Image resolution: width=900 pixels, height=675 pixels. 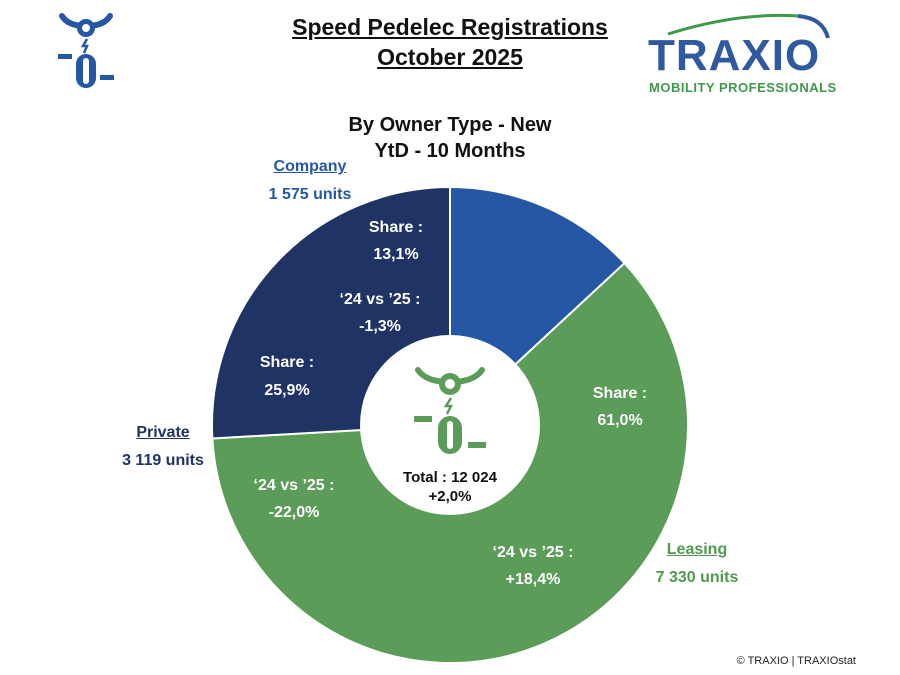 What do you see at coordinates (748, 26) in the screenshot?
I see `logo-swoosh-icon` at bounding box center [748, 26].